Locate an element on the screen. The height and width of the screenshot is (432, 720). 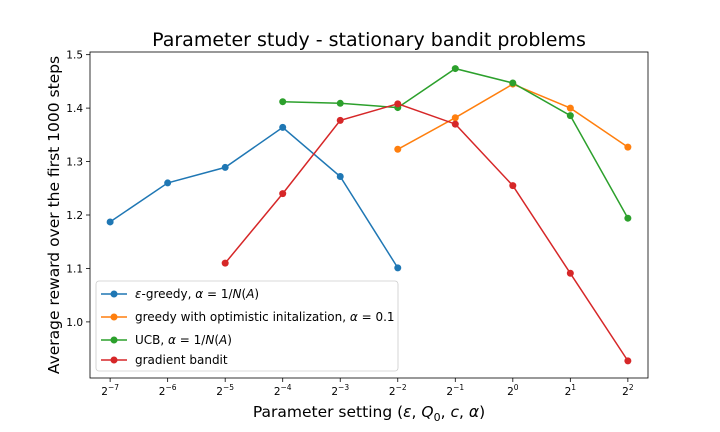
x-tick-label: 2−2 is located at coordinates (398, 390).